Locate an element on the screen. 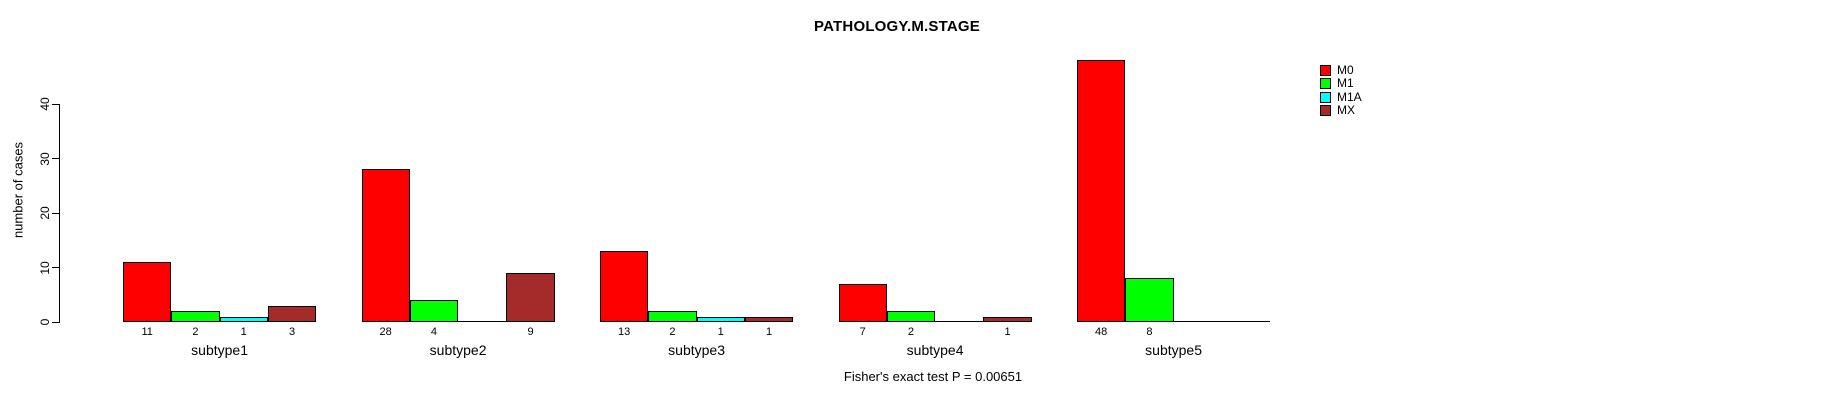 Image resolution: width=1840 pixels, height=400 pixels. bar-value-label: 4 is located at coordinates (433, 332).